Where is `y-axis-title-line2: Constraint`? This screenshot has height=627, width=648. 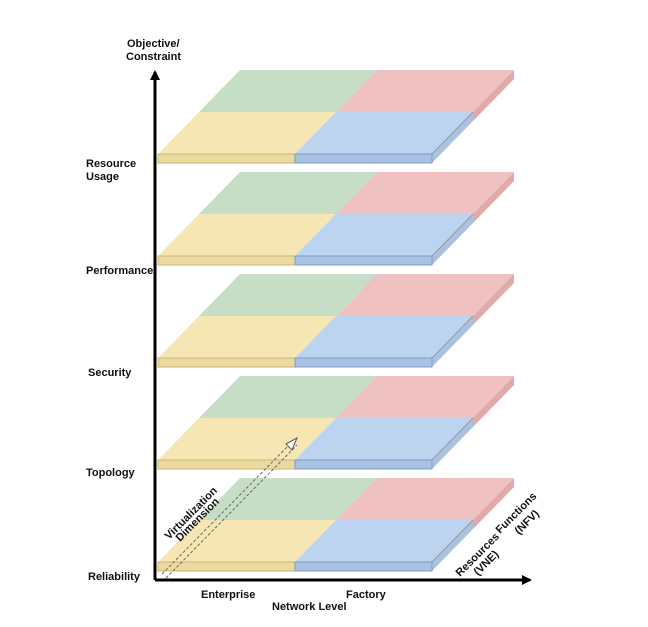 y-axis-title-line2: Constraint is located at coordinates (153, 57).